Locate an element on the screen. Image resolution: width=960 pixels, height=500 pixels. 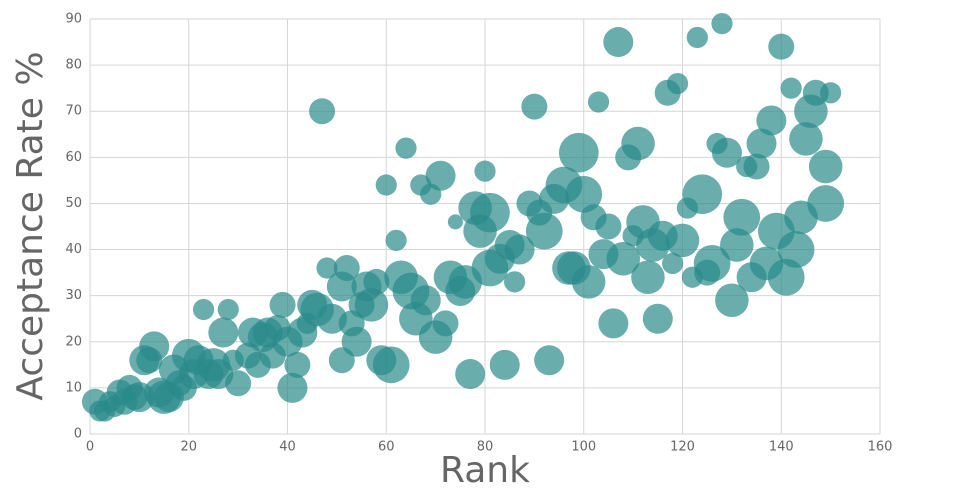
y-tick-label: 80 is located at coordinates (73, 65).